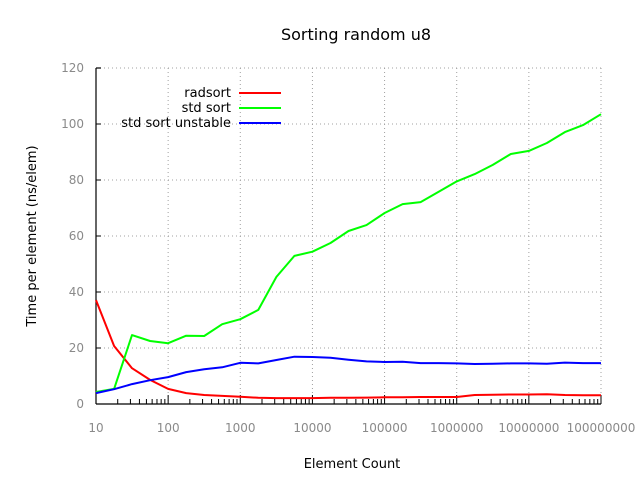 This screenshot has height=480, width=640. I want to click on legend-label: std sort, so click(206, 108).